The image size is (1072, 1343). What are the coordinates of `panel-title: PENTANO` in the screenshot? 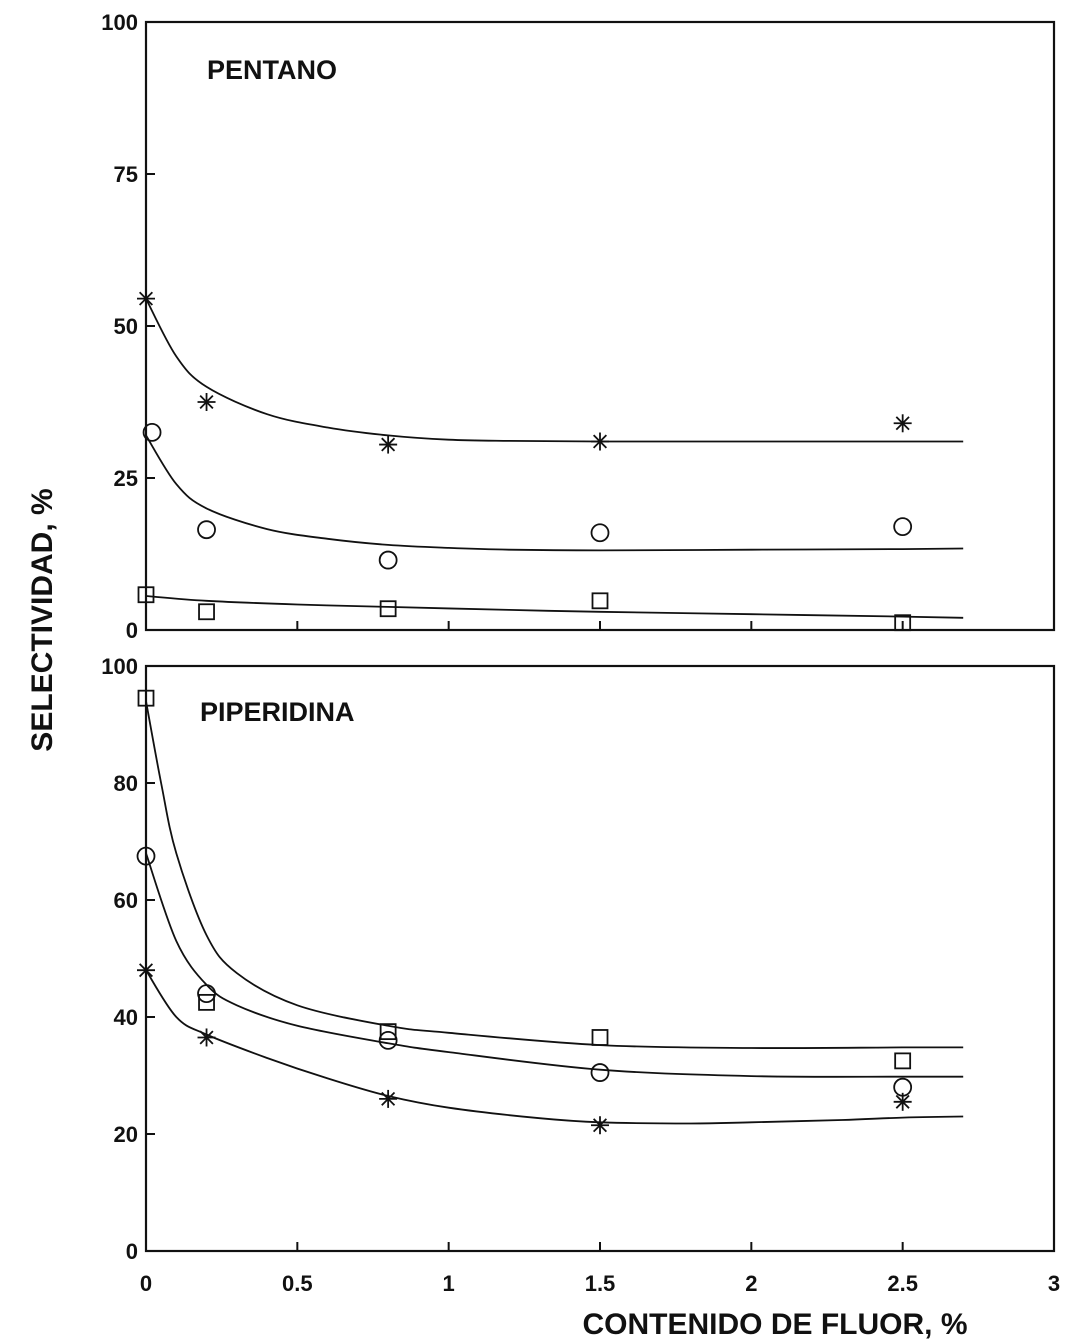 It's located at (272, 70).